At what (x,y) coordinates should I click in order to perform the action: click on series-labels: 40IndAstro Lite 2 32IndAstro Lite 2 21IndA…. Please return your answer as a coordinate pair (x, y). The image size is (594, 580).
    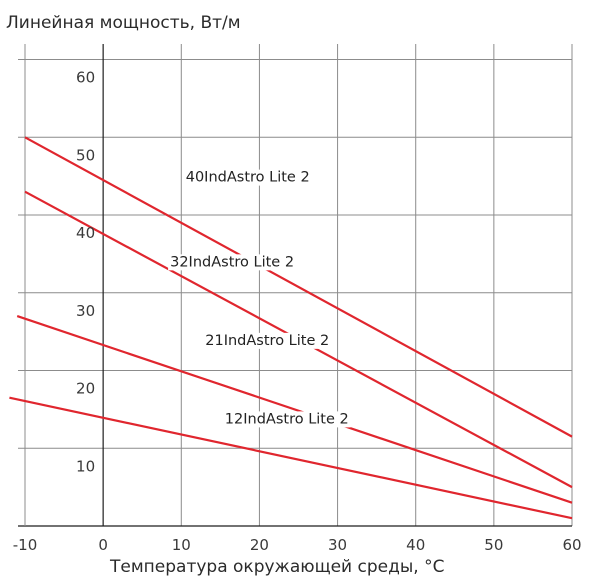
    Looking at the image, I should click on (259, 298).